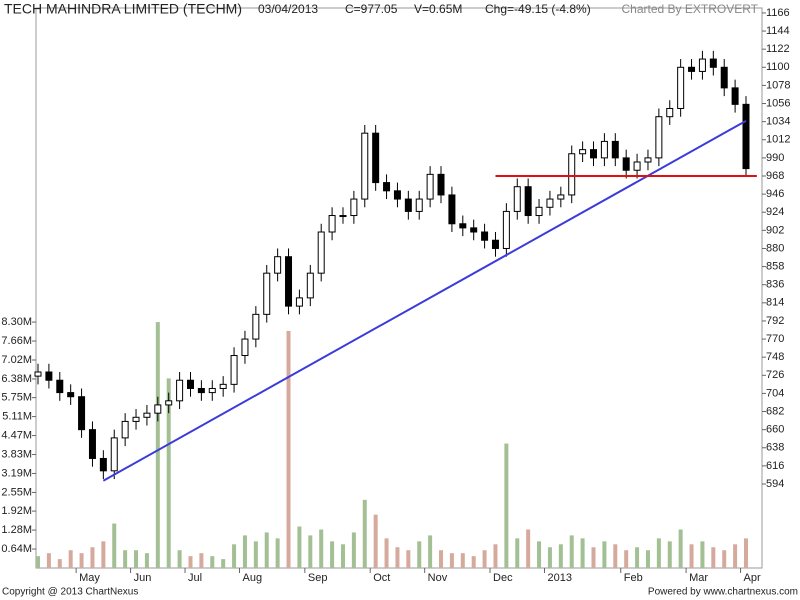  I want to click on y-tick-label: 814, so click(775, 303).